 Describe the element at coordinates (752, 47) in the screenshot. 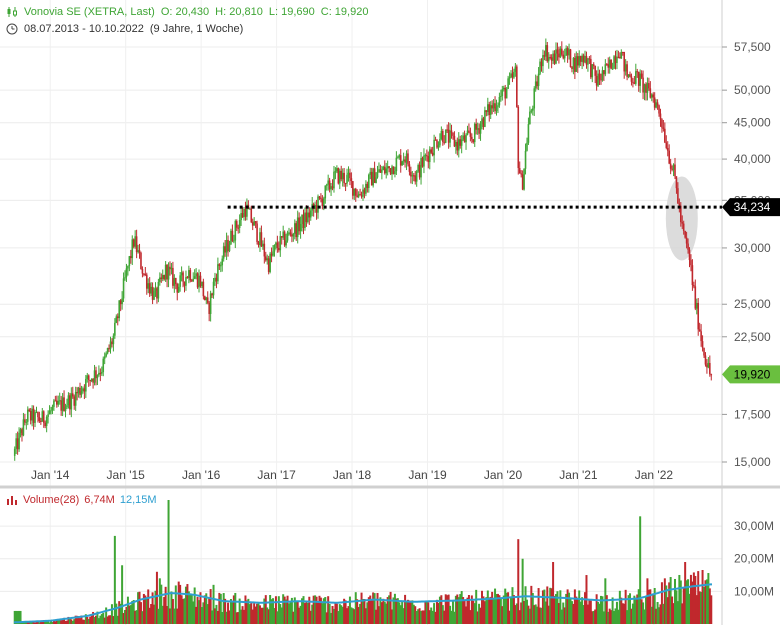

I see `price-tick-label: 57,500` at that location.